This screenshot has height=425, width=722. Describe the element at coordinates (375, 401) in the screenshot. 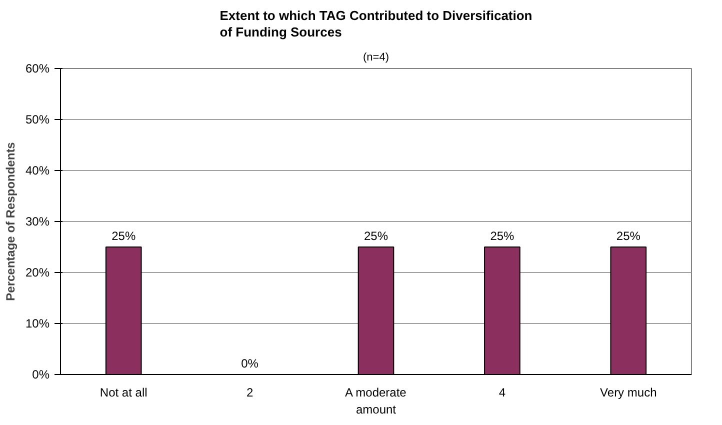

I see `x-tick-label: A moderate amount` at that location.